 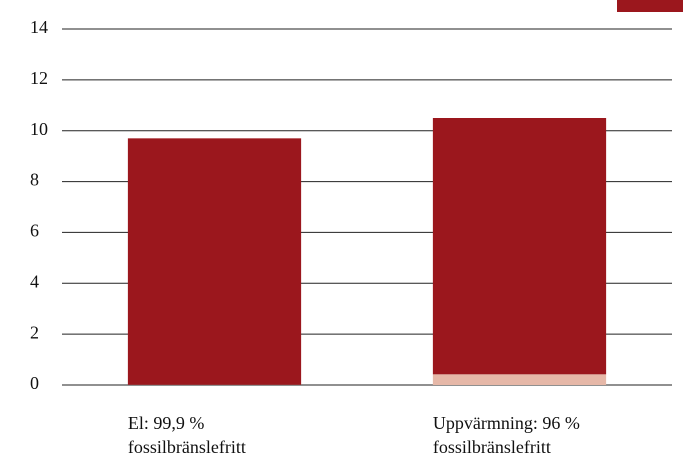 I want to click on y-tick-label: 8, so click(x=34, y=180).